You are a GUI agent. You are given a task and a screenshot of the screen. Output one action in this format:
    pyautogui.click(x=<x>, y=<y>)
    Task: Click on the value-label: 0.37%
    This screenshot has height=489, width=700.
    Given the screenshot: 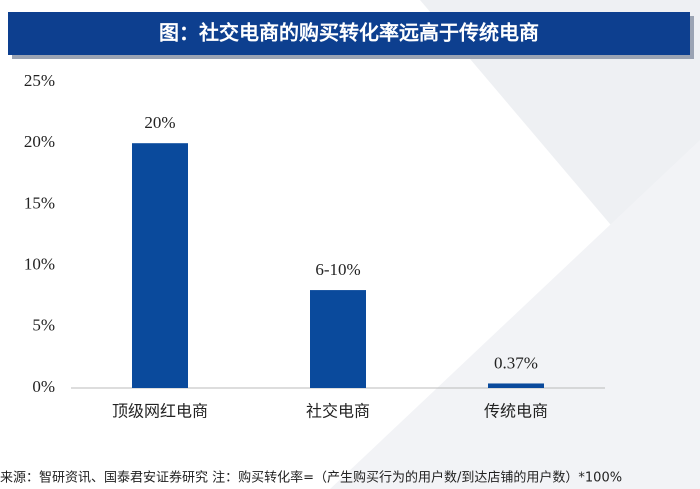 What is the action you would take?
    pyautogui.click(x=516, y=362)
    